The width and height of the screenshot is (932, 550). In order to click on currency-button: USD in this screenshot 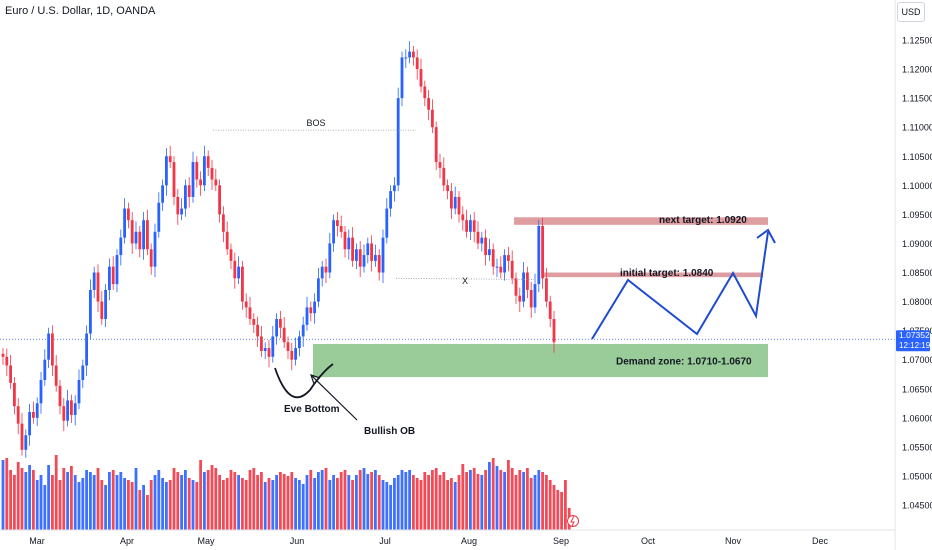, I will do `click(911, 12)`.